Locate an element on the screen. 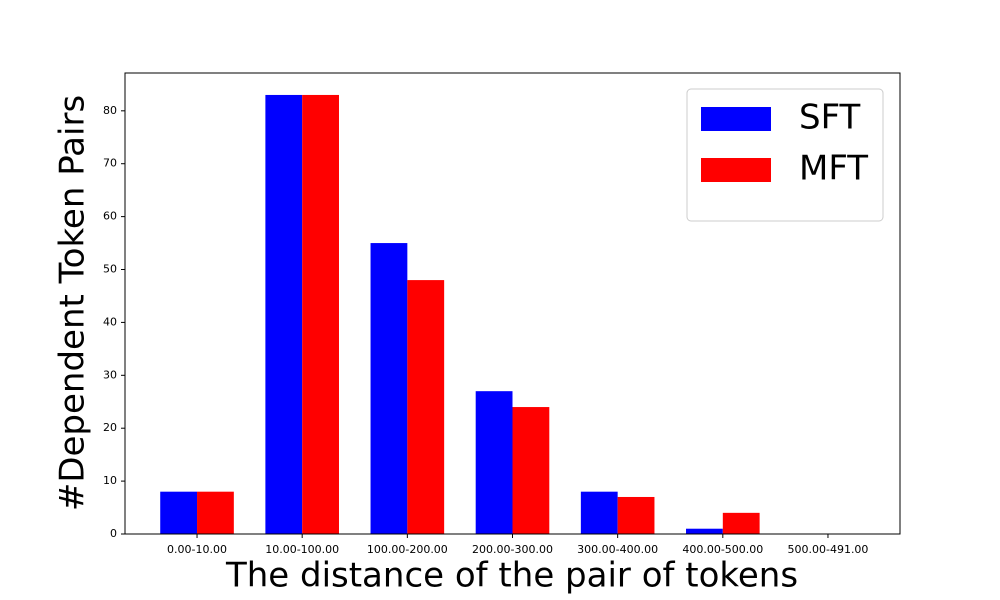  y-tick-label: 10 is located at coordinates (110, 480).